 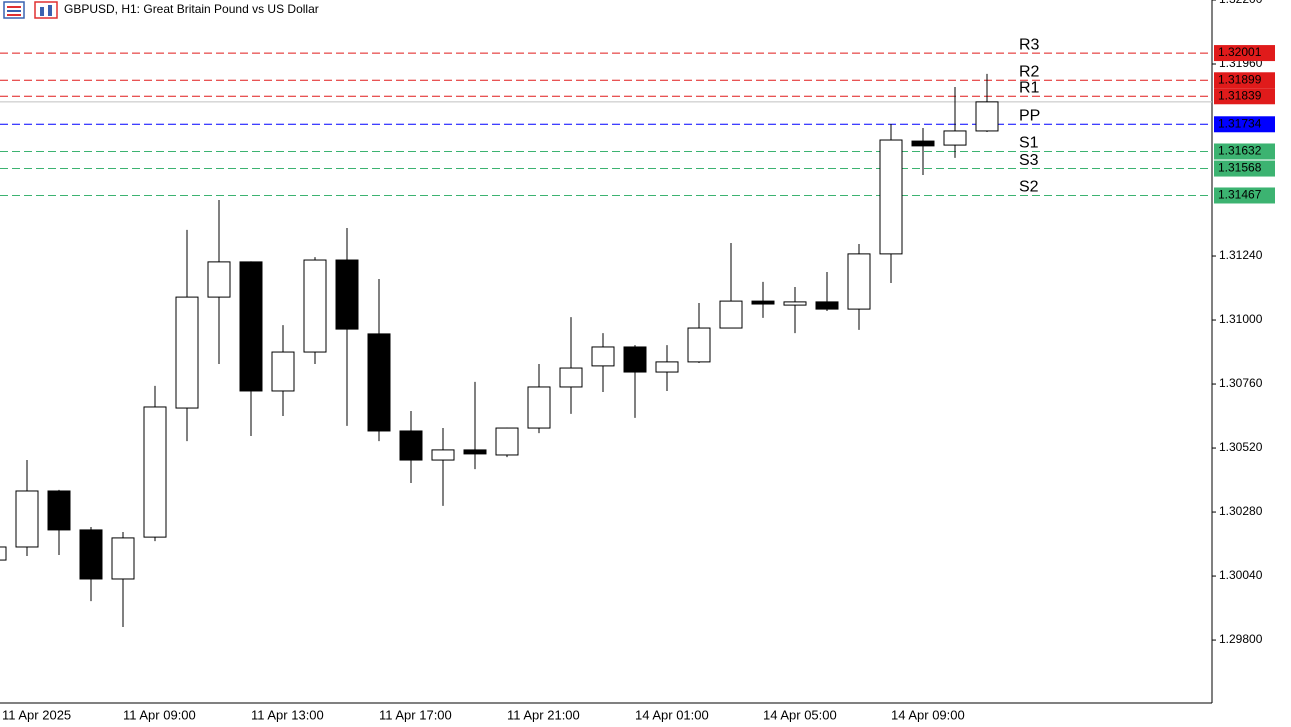 I want to click on pivot-level-name: R1, so click(x=1029, y=87).